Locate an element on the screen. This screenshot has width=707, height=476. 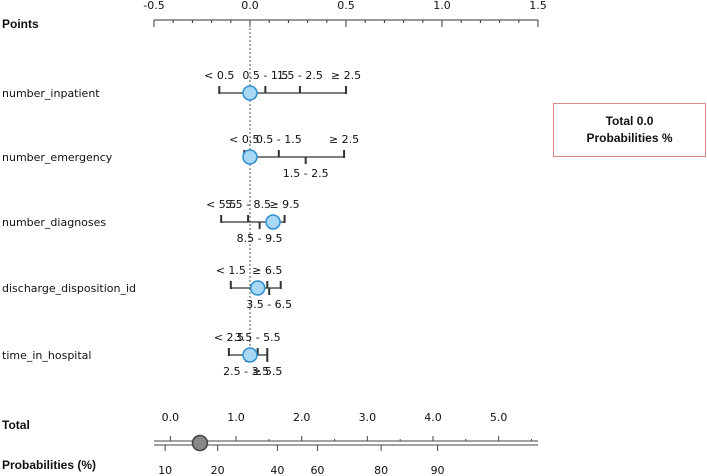
total-axis: 0.0 1.0 2.0 3.0 4.0 5.0 is located at coordinates (346, 431).